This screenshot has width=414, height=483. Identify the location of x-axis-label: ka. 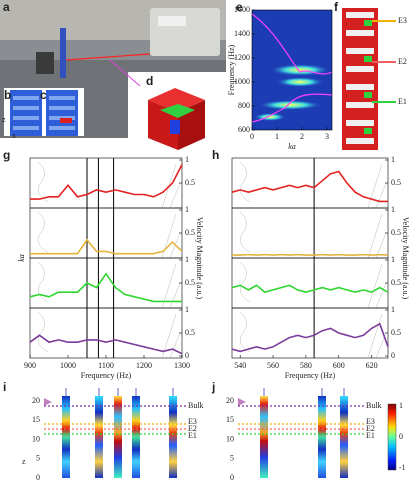
(292, 146).